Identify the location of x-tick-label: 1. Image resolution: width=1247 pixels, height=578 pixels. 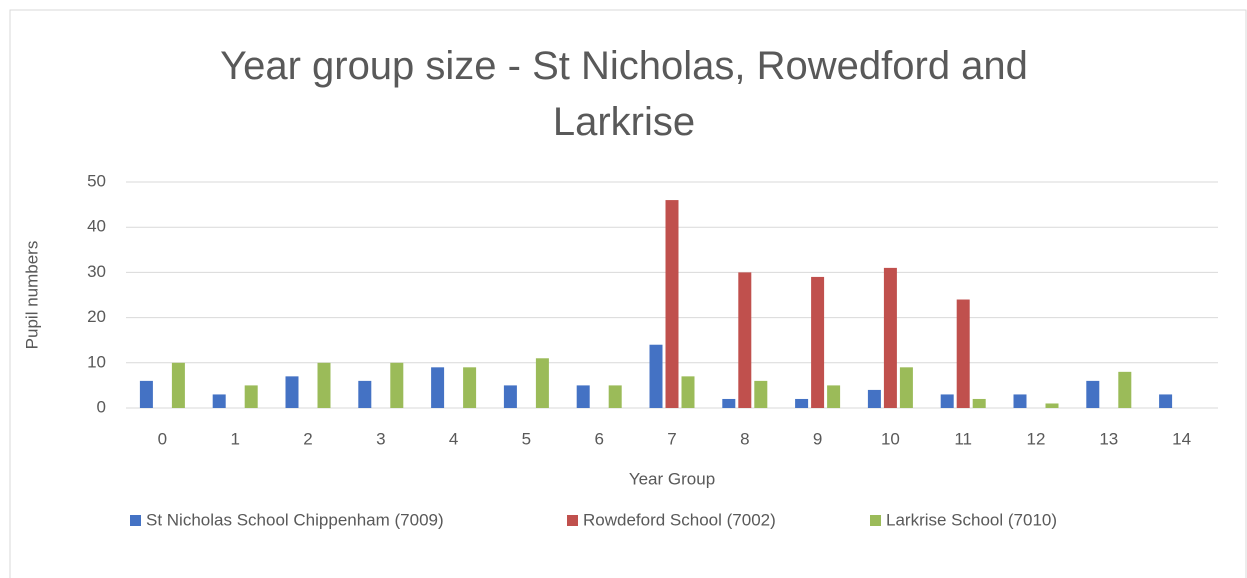
(234, 438).